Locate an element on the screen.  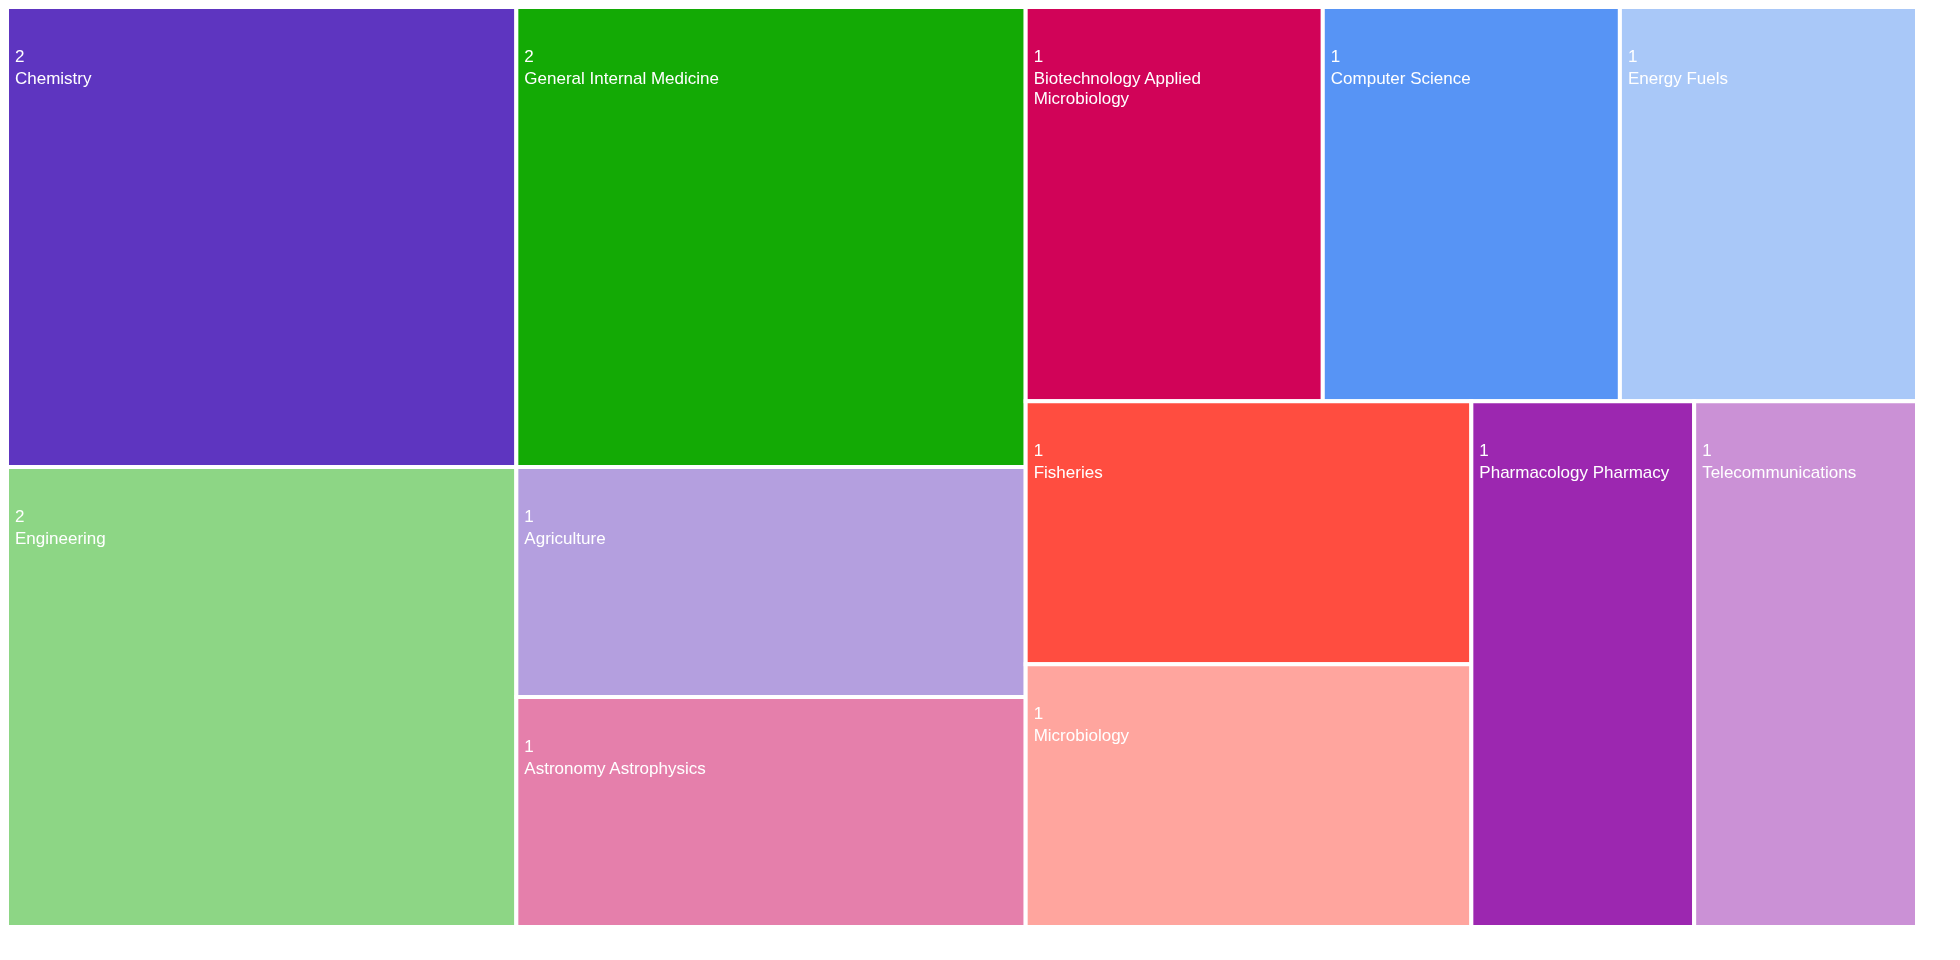
category-label: Engineering is located at coordinates (60, 538).